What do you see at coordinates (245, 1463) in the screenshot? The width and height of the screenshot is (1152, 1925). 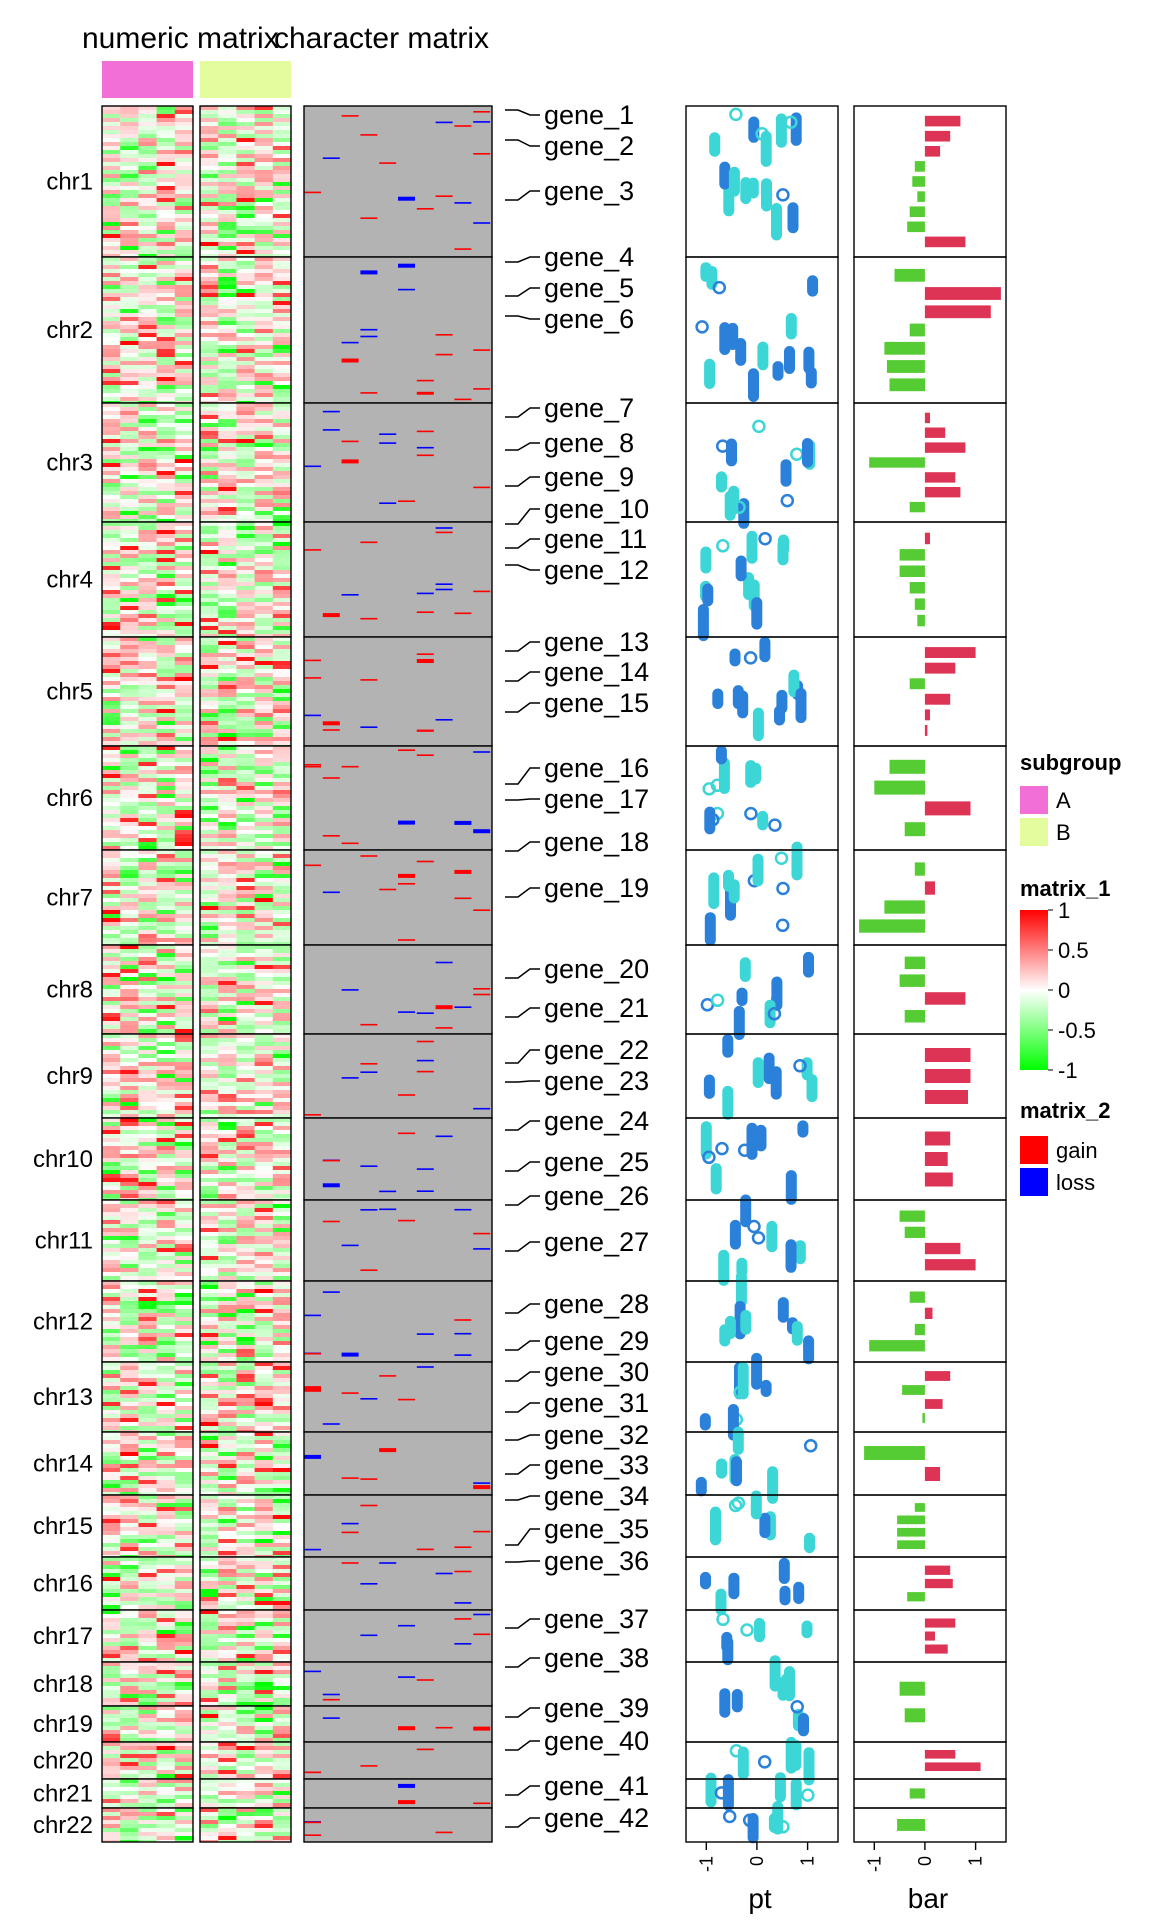 I see `numeric-block-chr14-B` at bounding box center [245, 1463].